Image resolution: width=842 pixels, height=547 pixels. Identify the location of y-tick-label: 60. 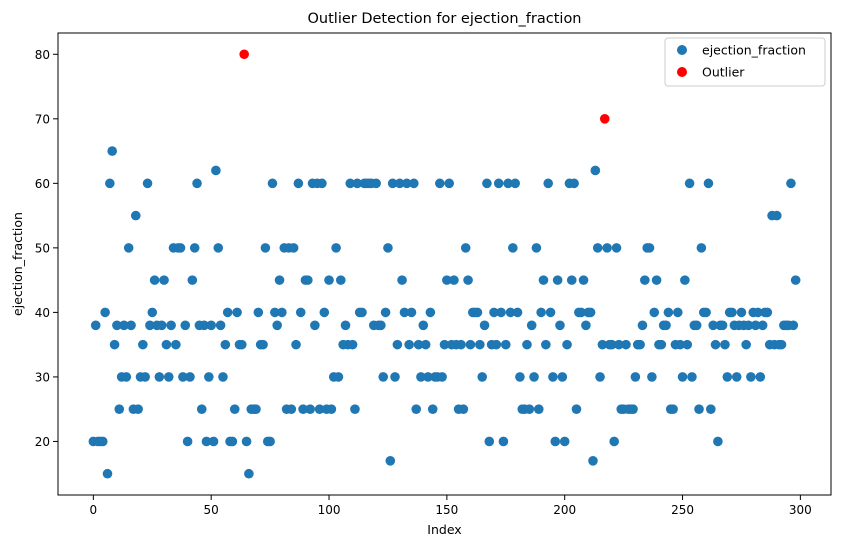
(42, 184).